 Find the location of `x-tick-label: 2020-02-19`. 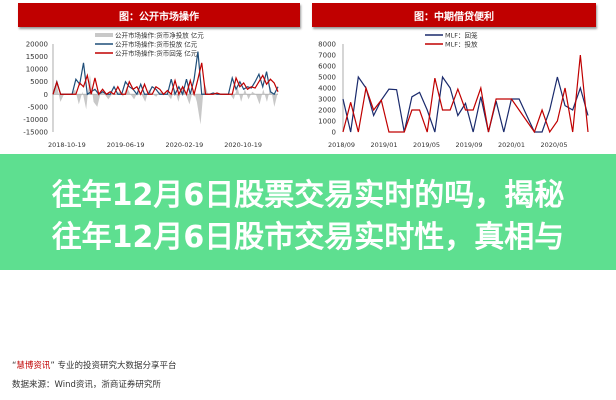

x-tick-label: 2020-02-19 is located at coordinates (185, 145).